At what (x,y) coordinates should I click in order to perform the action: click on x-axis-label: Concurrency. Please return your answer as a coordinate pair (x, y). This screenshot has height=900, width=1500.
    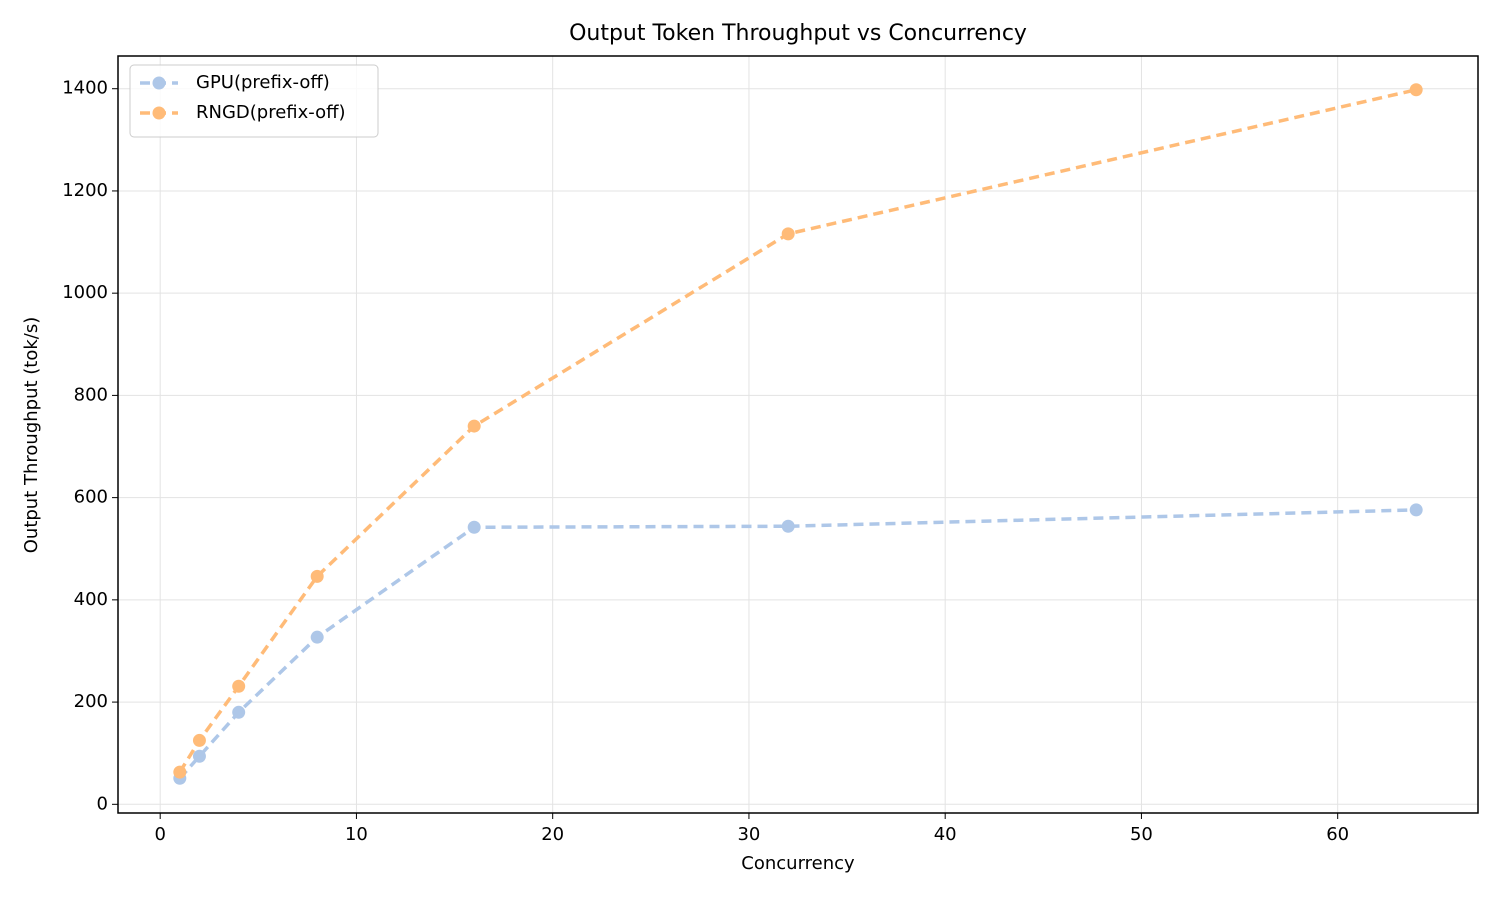
    Looking at the image, I should click on (798, 863).